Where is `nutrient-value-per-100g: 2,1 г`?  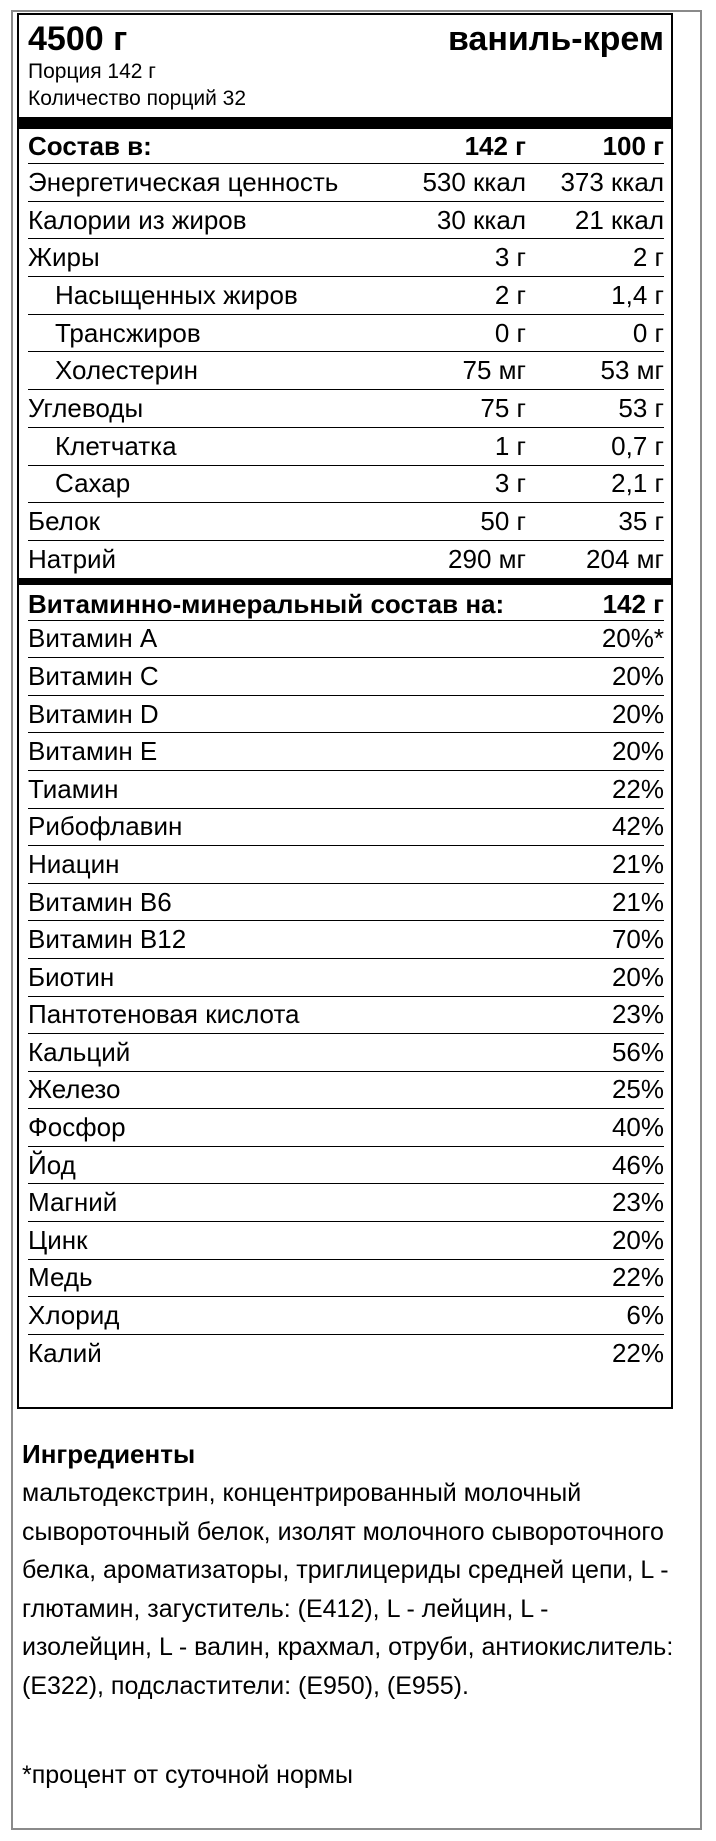
nutrient-value-per-100g: 2,1 г is located at coordinates (637, 483).